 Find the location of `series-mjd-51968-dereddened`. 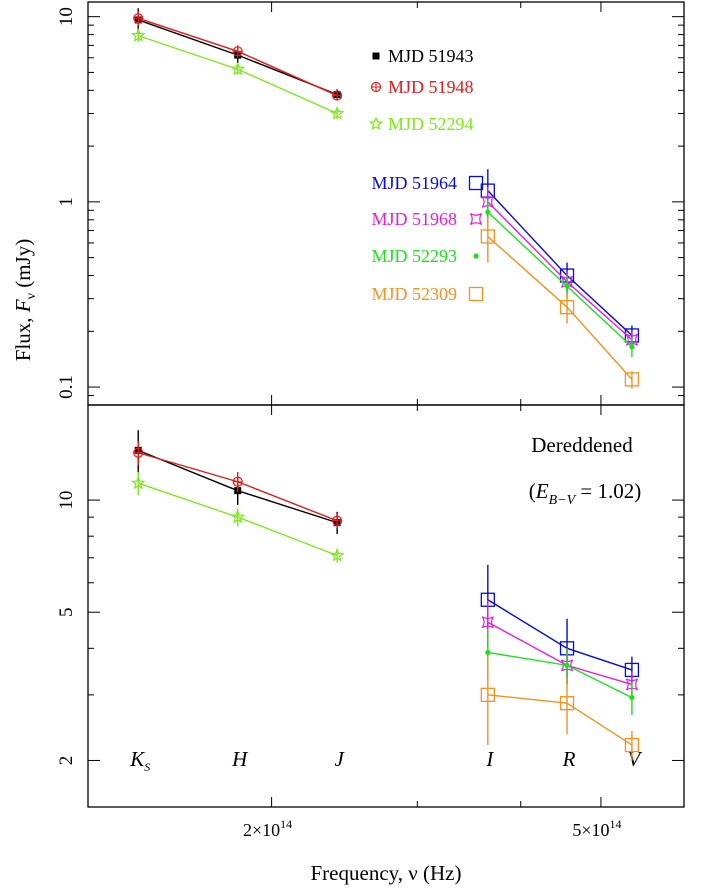

series-mjd-51968-dereddened is located at coordinates (559, 648).